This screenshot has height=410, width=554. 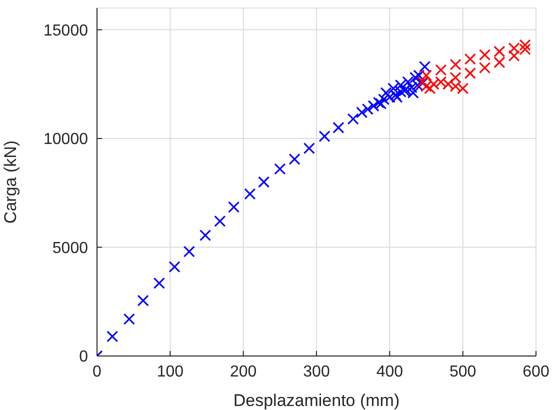 I want to click on x-tick-label: 200, so click(x=243, y=371).